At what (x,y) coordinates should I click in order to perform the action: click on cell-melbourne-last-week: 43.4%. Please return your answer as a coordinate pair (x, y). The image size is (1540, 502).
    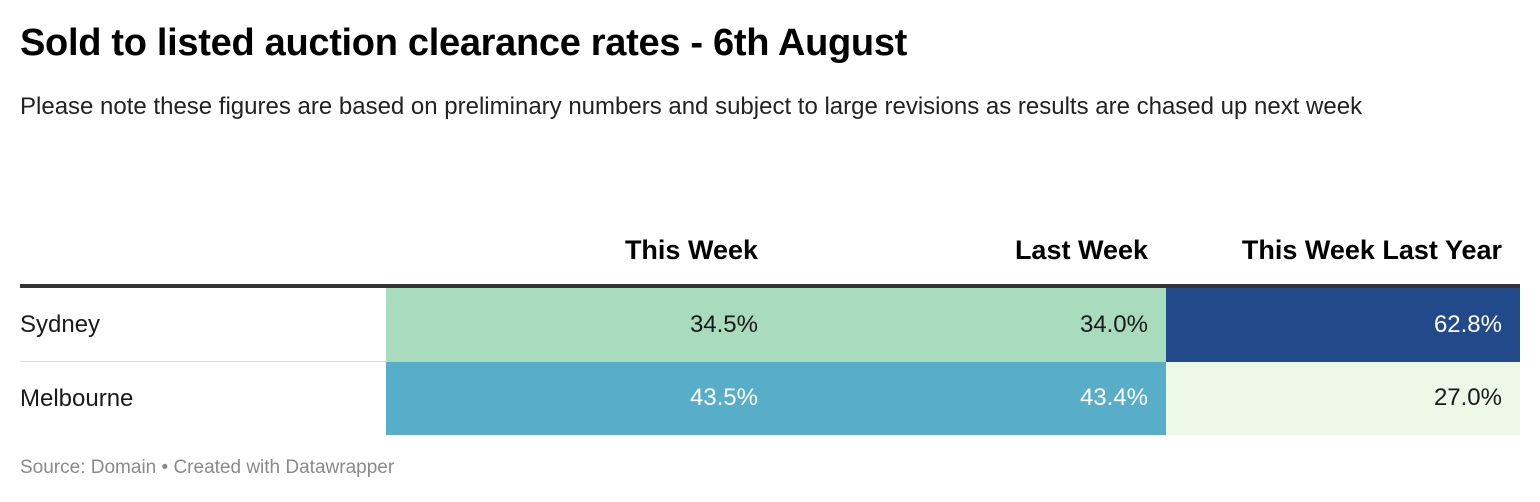
    Looking at the image, I should click on (971, 398).